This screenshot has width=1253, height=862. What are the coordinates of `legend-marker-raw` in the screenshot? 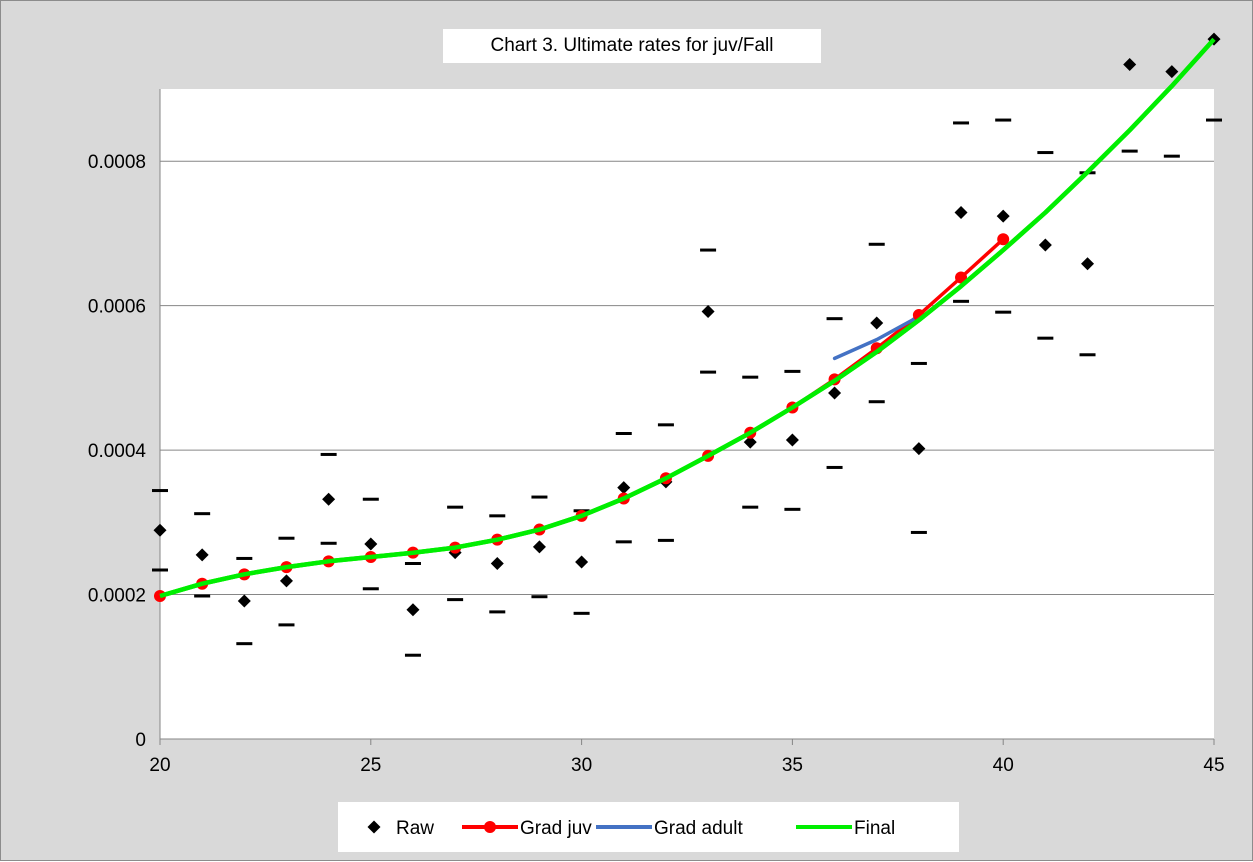 It's located at (374, 827).